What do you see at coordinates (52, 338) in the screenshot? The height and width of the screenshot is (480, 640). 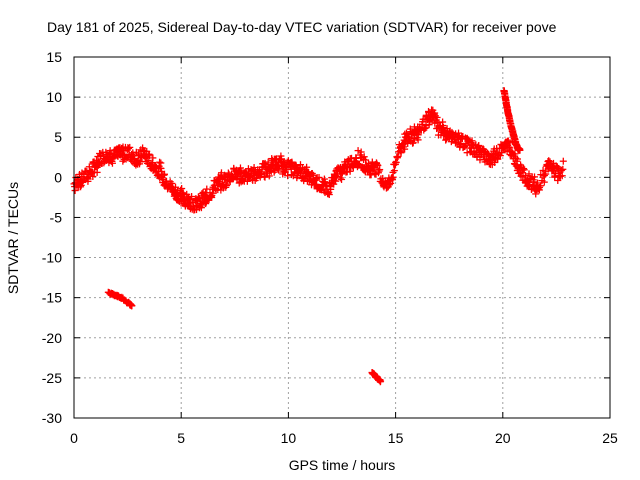 I see `y-tick-label: -20` at bounding box center [52, 338].